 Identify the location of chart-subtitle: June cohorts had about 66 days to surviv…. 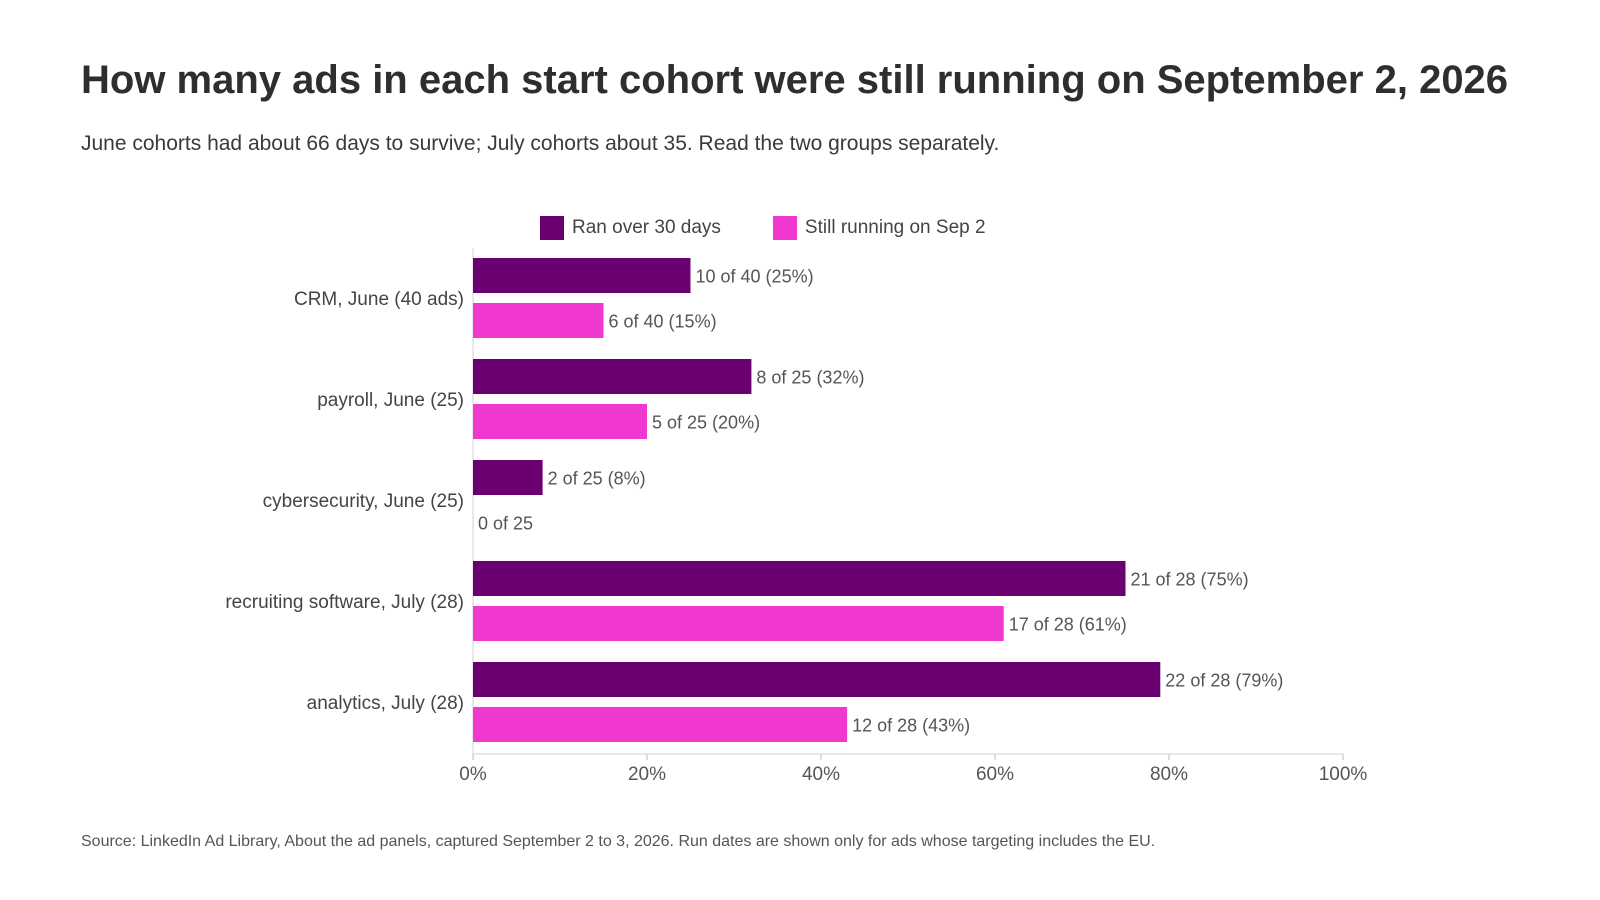
(540, 143).